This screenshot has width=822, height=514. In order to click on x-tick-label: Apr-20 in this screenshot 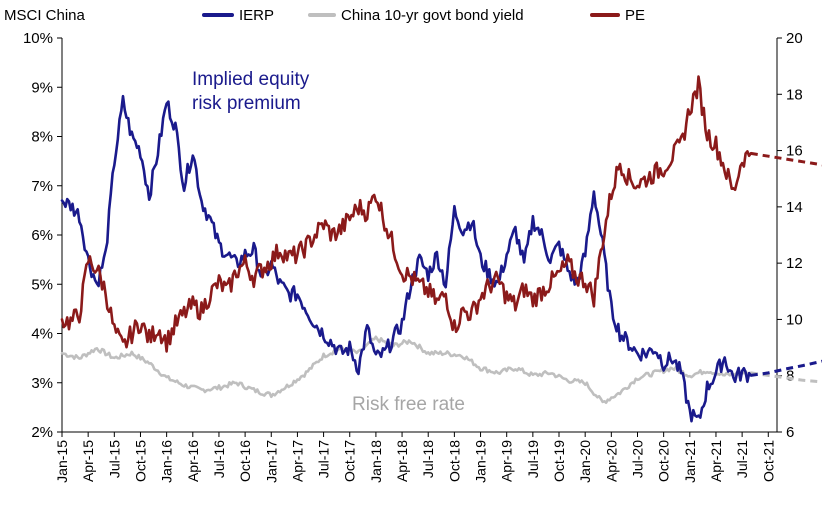, I will do `click(611, 461)`.